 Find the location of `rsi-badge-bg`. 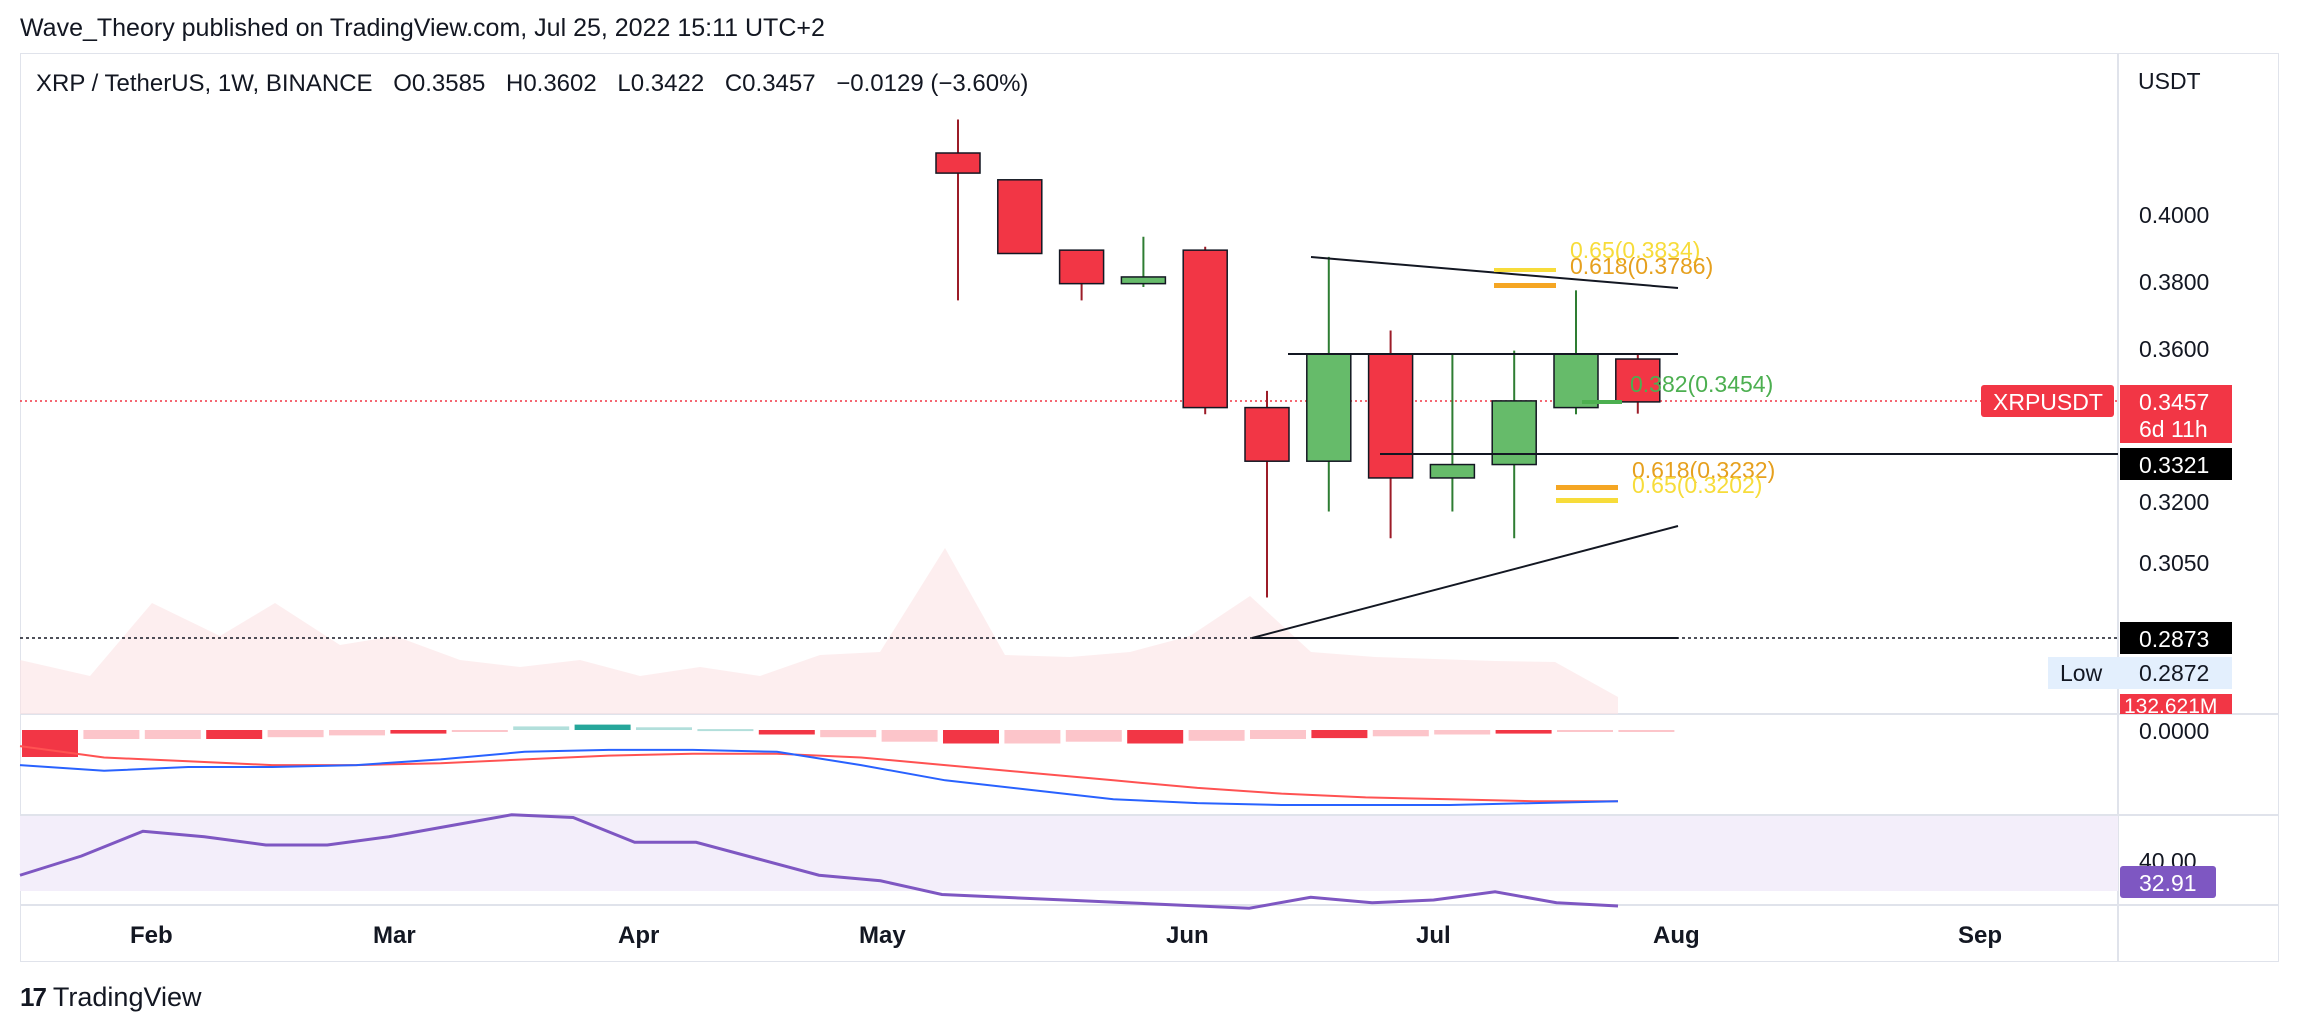

rsi-badge-bg is located at coordinates (2168, 882).